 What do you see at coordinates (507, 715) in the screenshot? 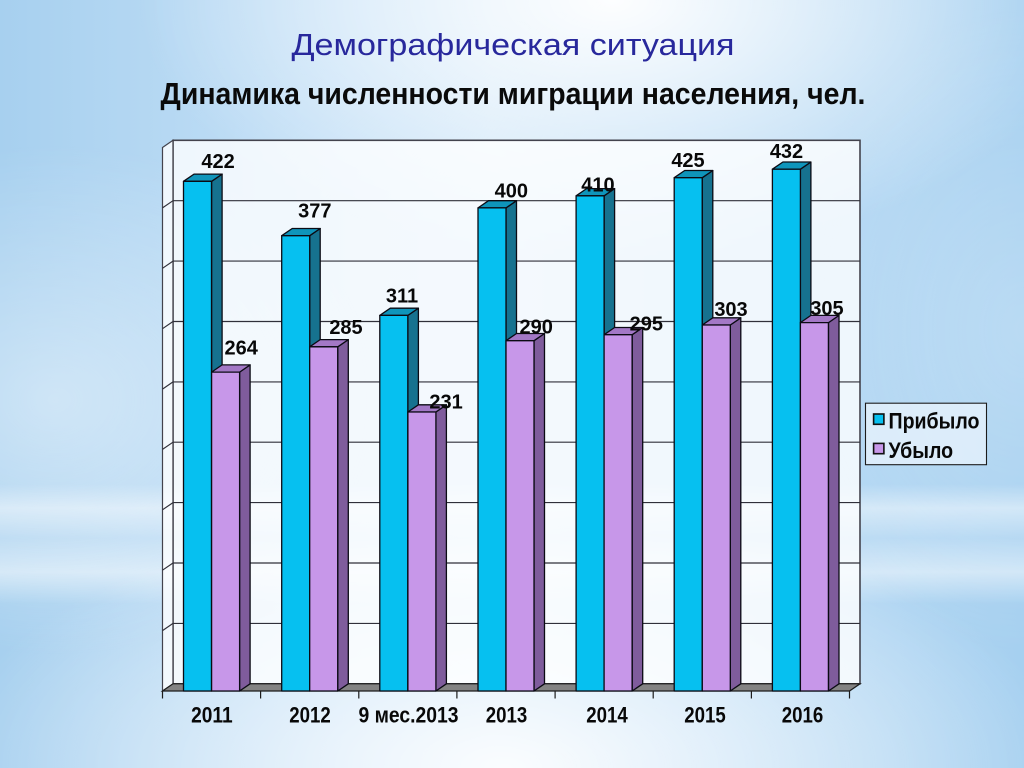
I see `svg-text: 2013` at bounding box center [507, 715].